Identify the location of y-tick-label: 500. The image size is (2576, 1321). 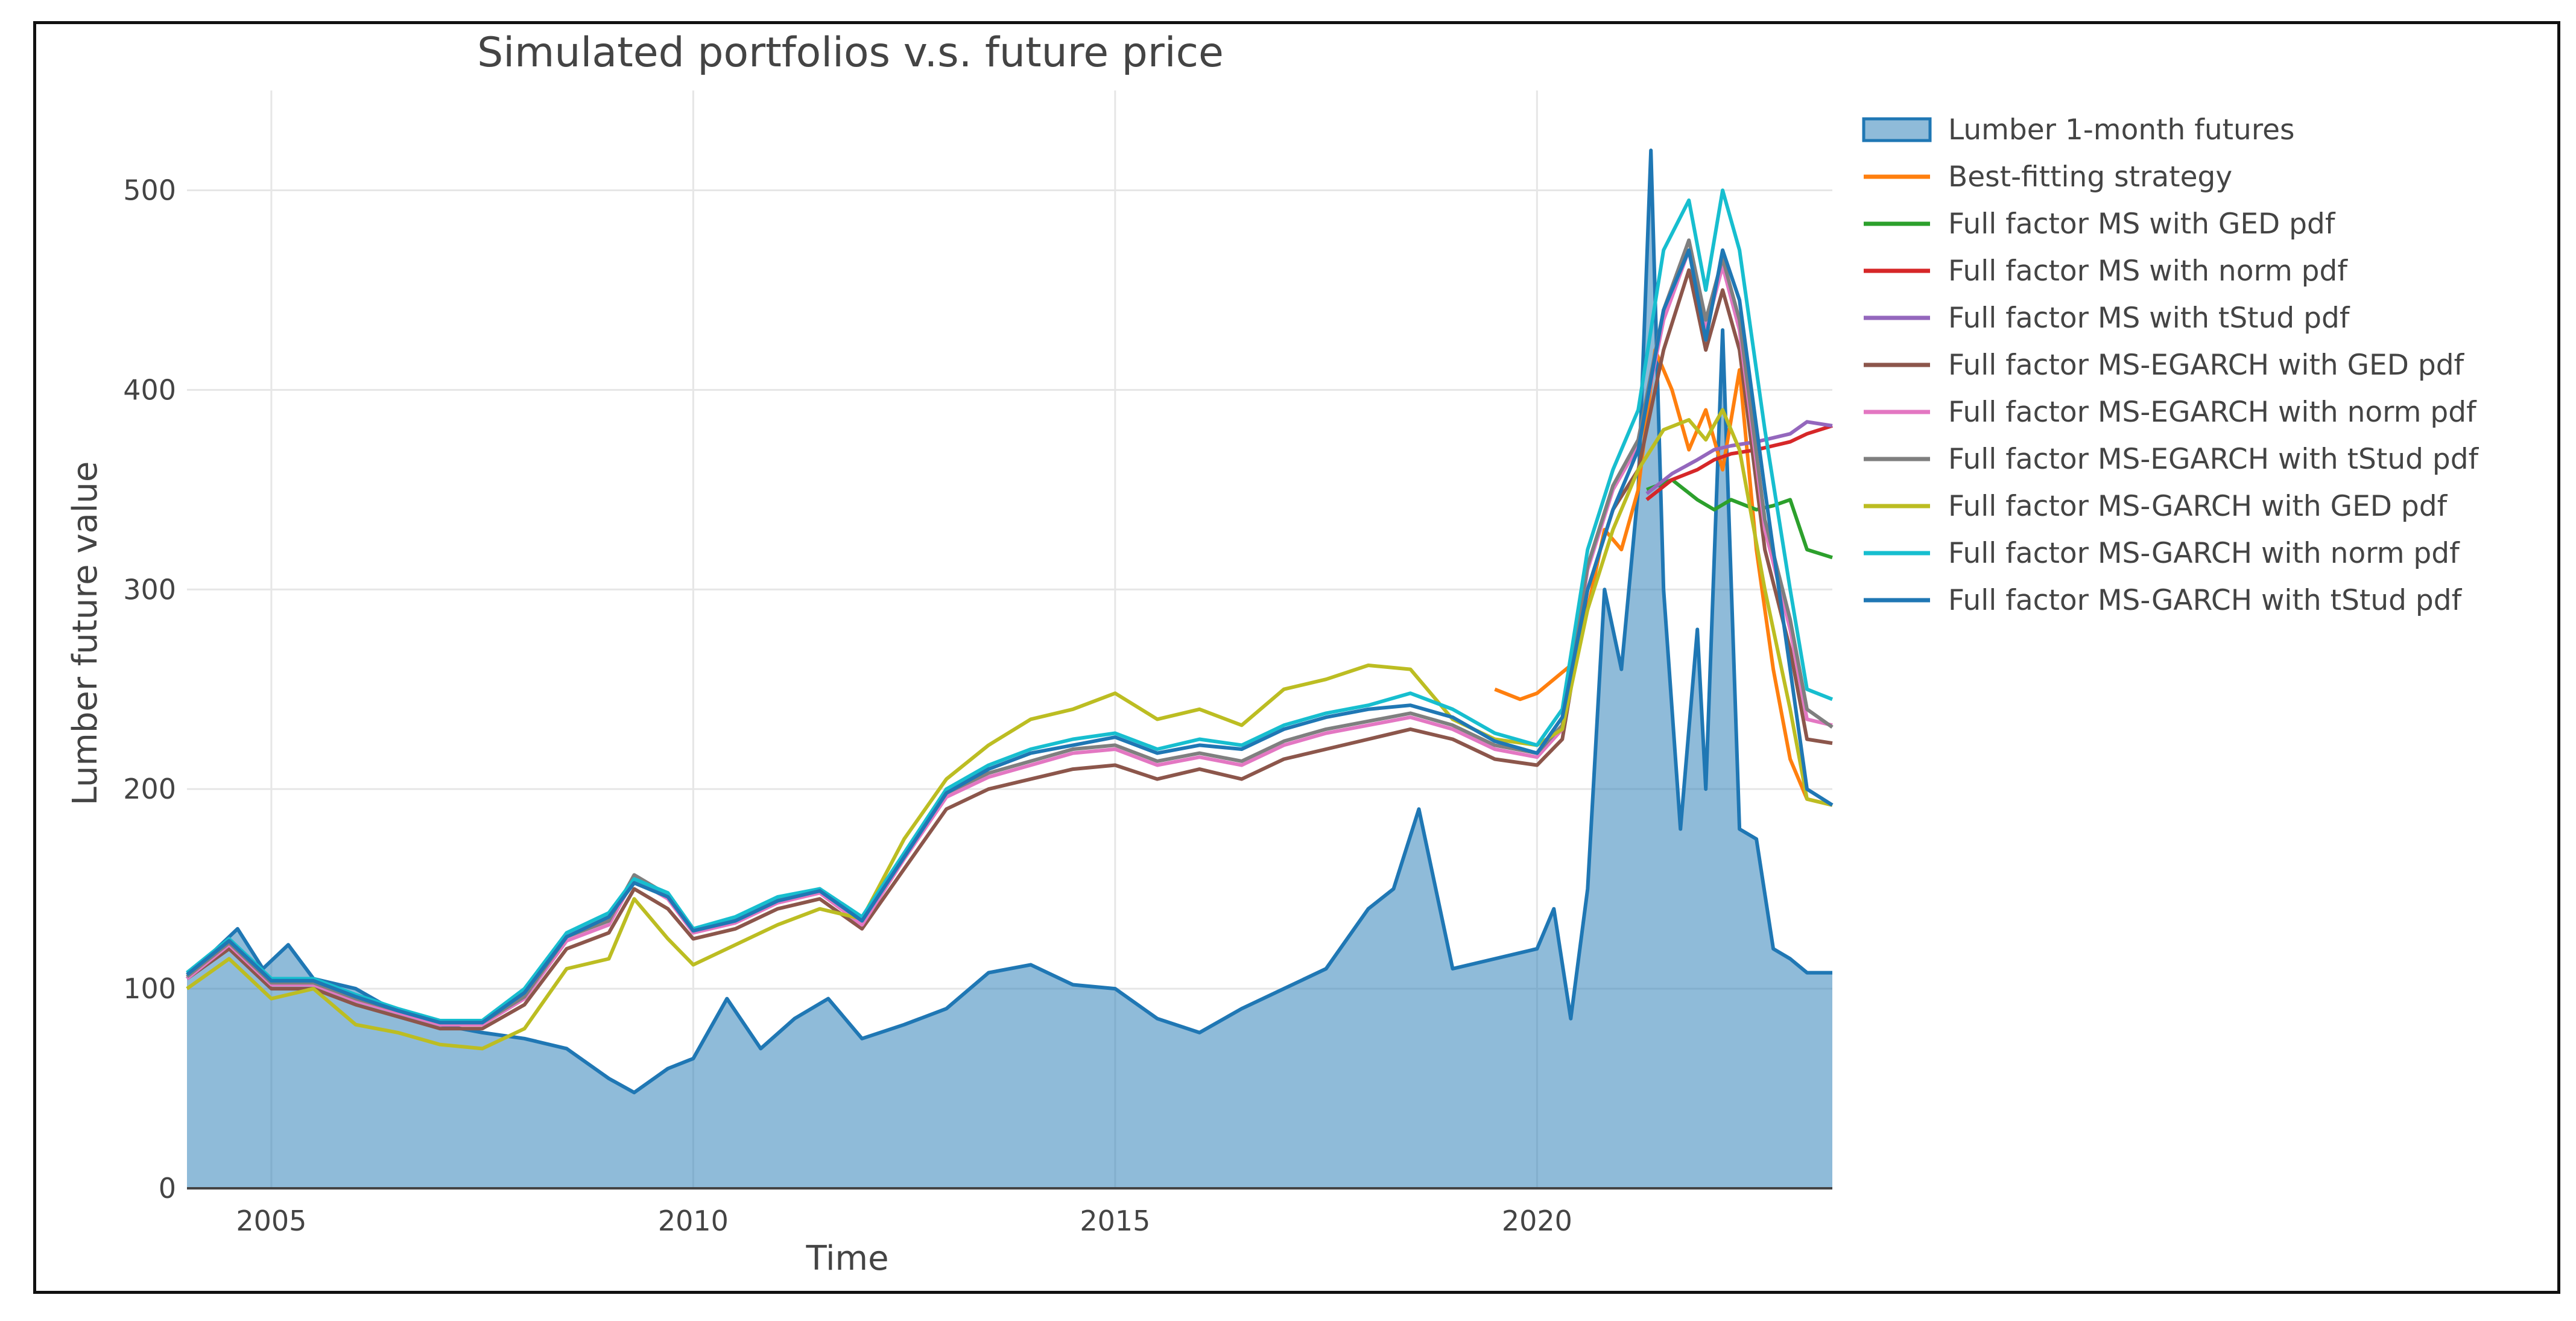
(149, 190).